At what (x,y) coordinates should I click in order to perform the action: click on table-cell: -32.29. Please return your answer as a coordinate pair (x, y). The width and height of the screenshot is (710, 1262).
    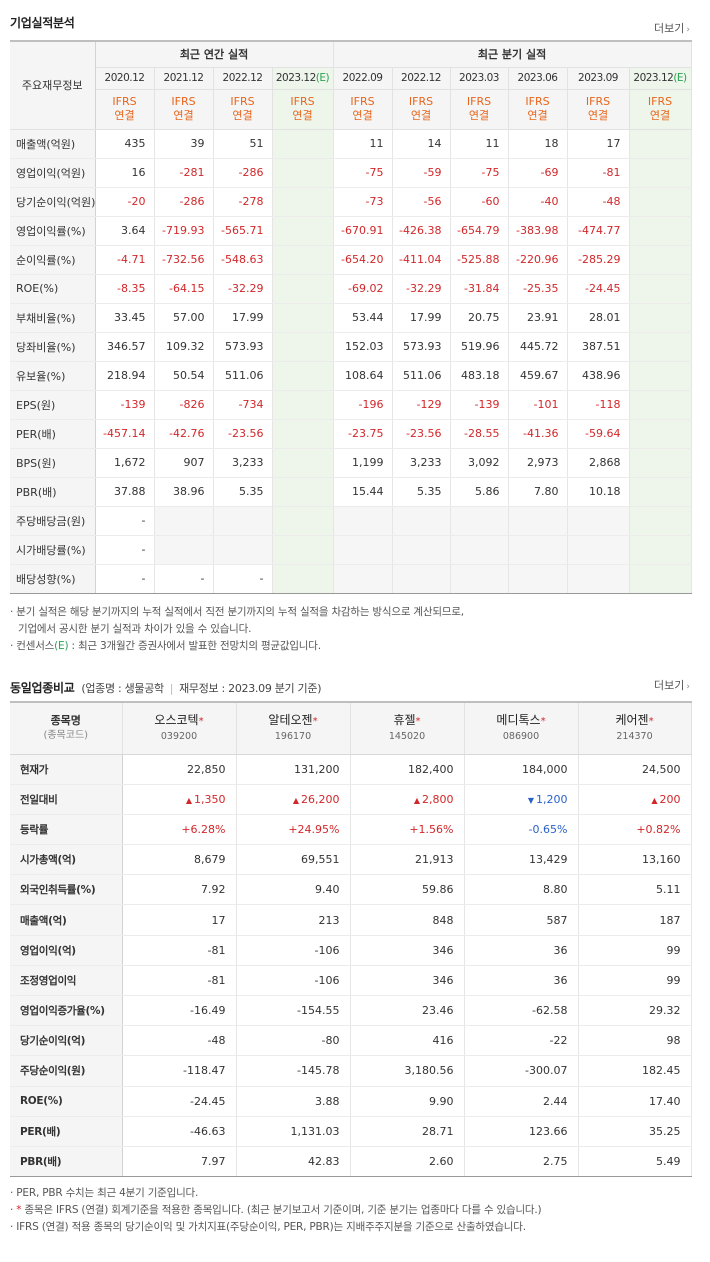
    Looking at the image, I should click on (421, 289).